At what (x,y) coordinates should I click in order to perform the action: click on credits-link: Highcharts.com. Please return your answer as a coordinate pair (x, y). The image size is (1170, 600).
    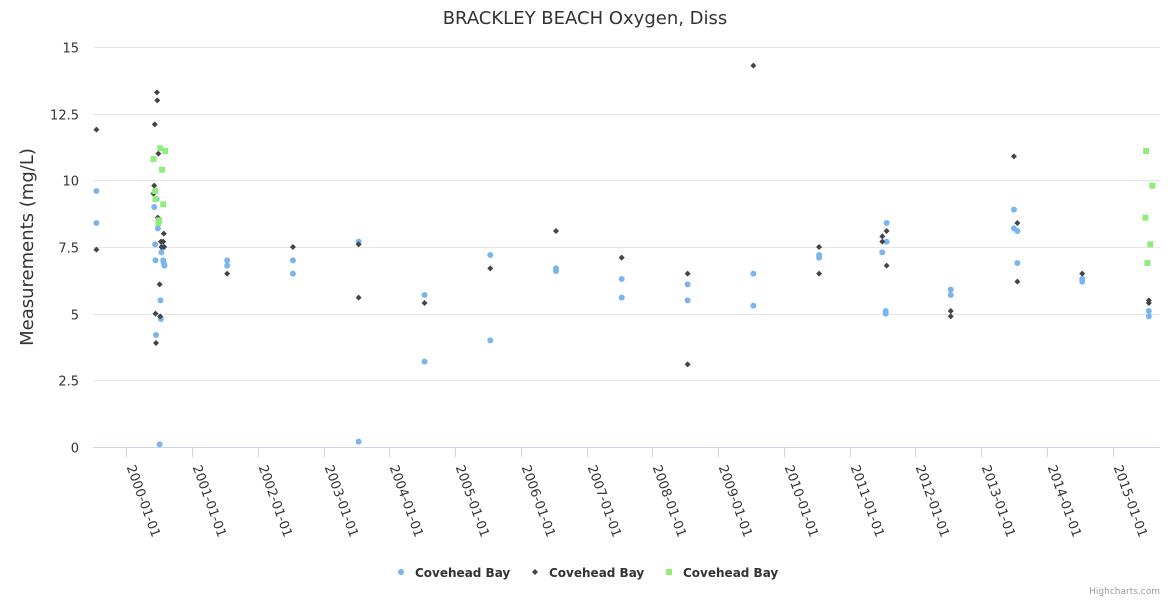
    Looking at the image, I should click on (1124, 592).